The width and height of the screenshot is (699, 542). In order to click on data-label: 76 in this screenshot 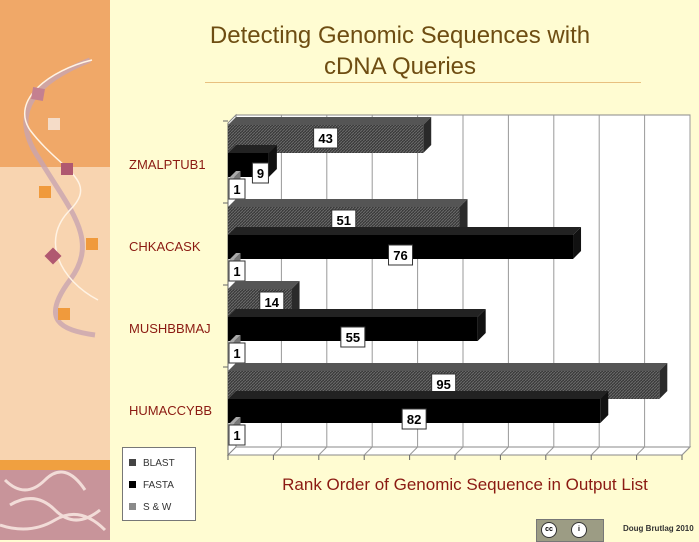, I will do `click(400, 255)`.